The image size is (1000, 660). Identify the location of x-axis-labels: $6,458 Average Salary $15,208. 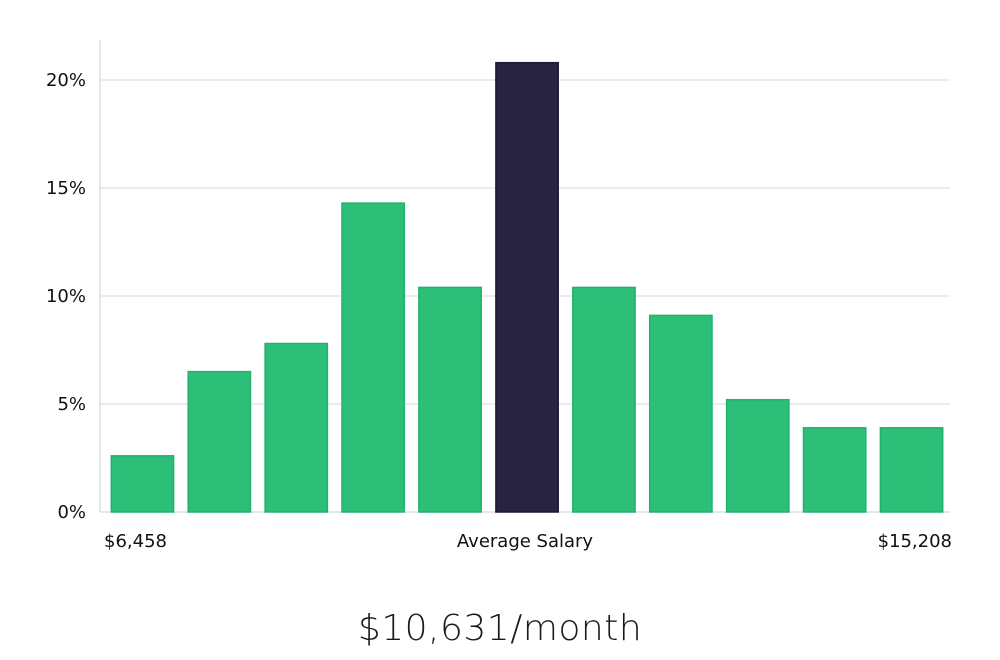
(528, 541).